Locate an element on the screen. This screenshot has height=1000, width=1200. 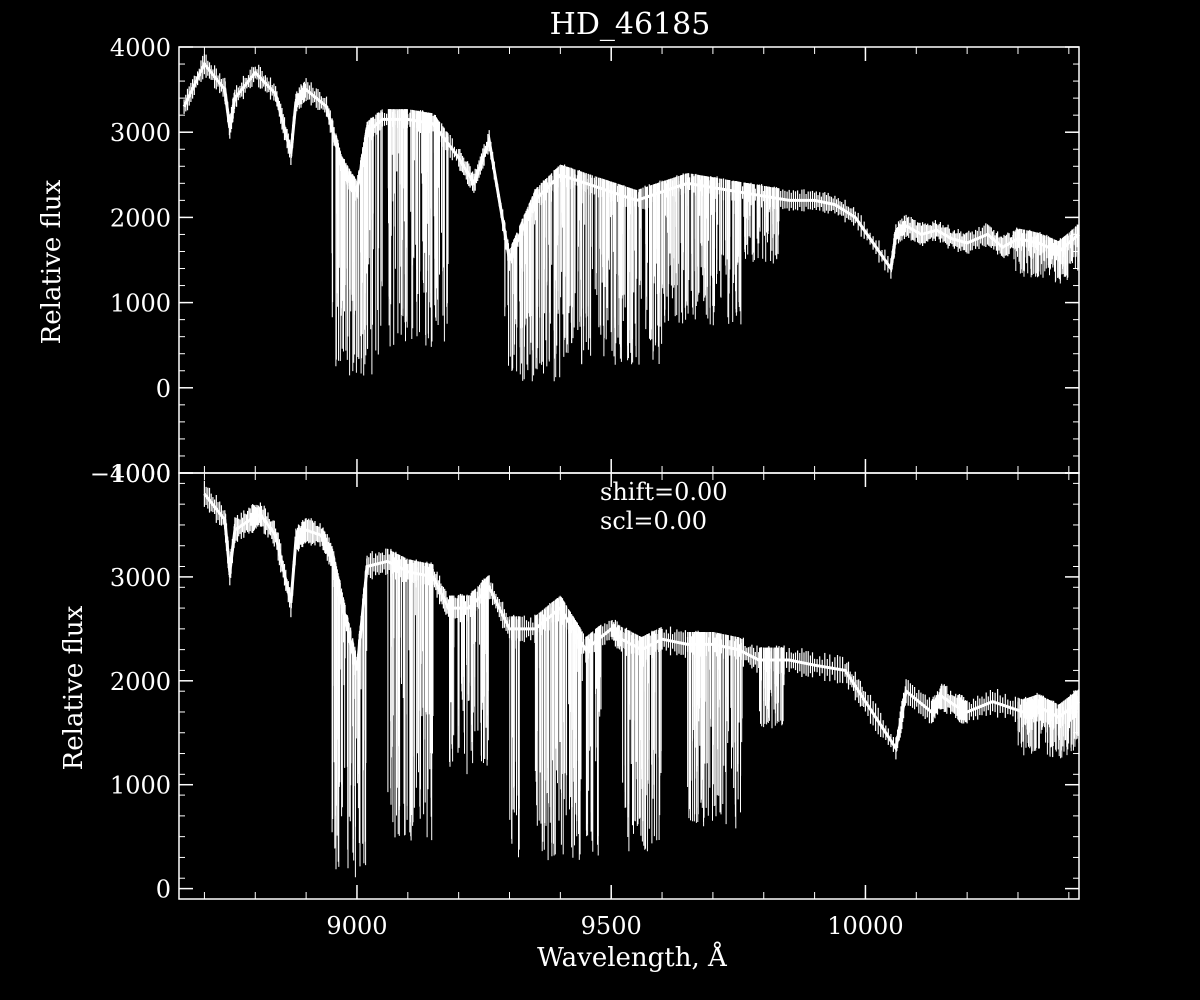
bottom-panel-ylabel: Relative flux is located at coordinates (74, 687).